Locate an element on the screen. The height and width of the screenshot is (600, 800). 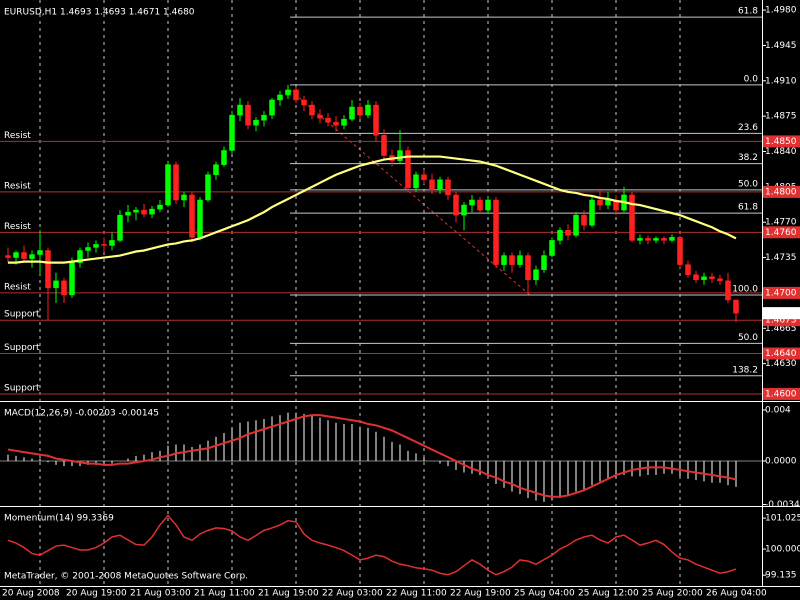
x-tick-label: 26 Aug 04:00 is located at coordinates (736, 594).